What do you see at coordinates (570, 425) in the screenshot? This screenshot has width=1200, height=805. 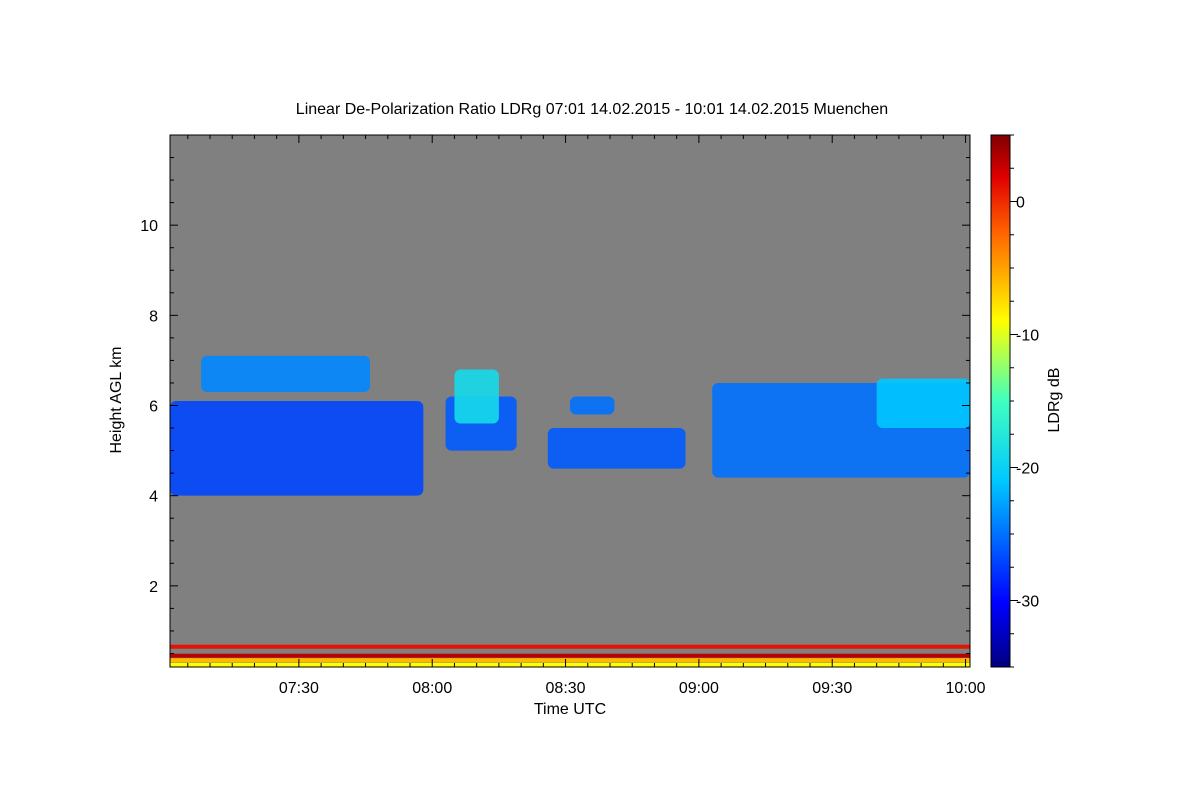 I see `cloud-layer` at bounding box center [570, 425].